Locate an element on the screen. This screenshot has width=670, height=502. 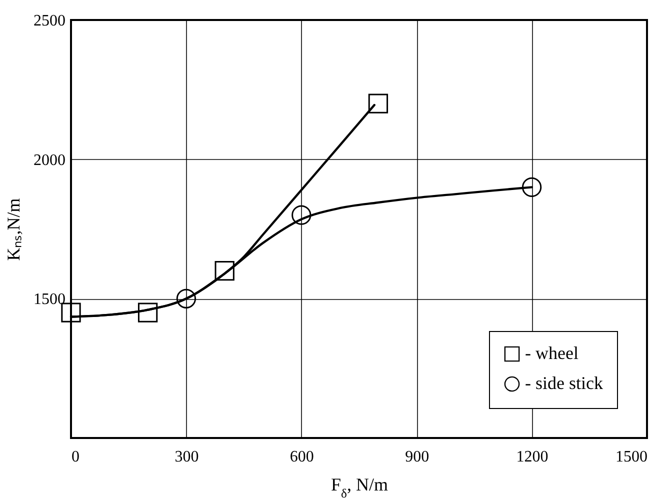
x-tick-label: 1500 is located at coordinates (632, 457).